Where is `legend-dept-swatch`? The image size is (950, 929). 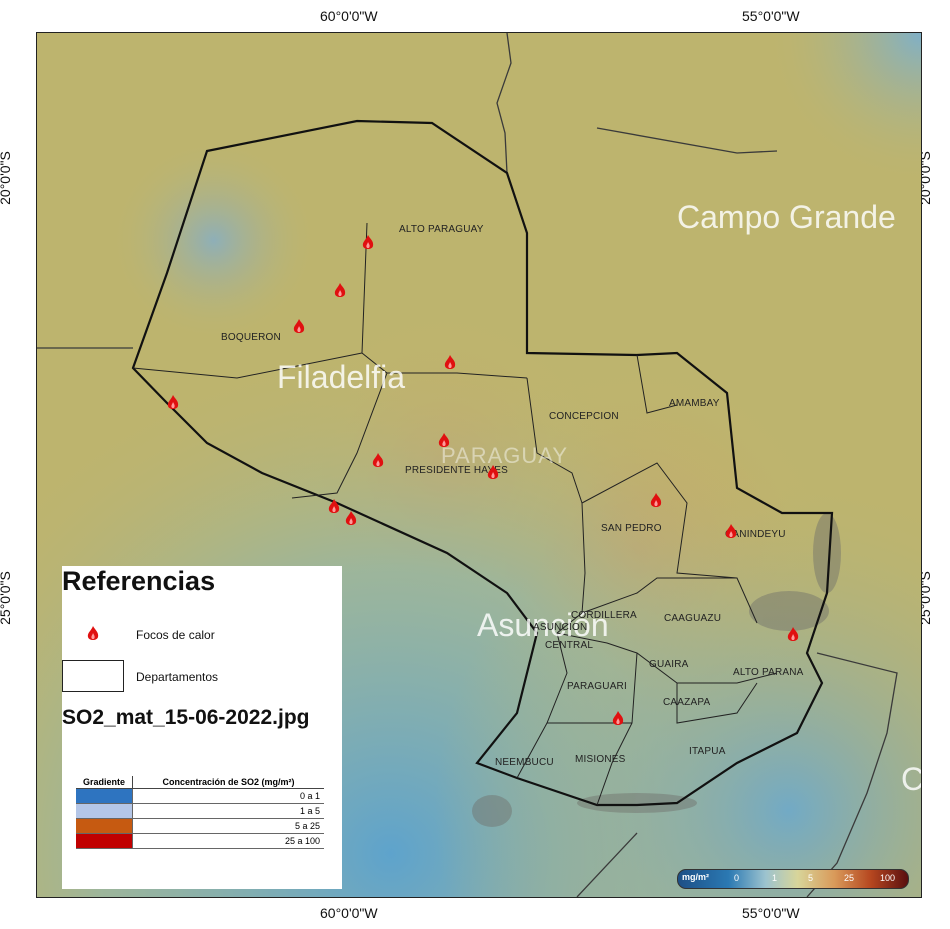
legend-dept-swatch is located at coordinates (93, 676).